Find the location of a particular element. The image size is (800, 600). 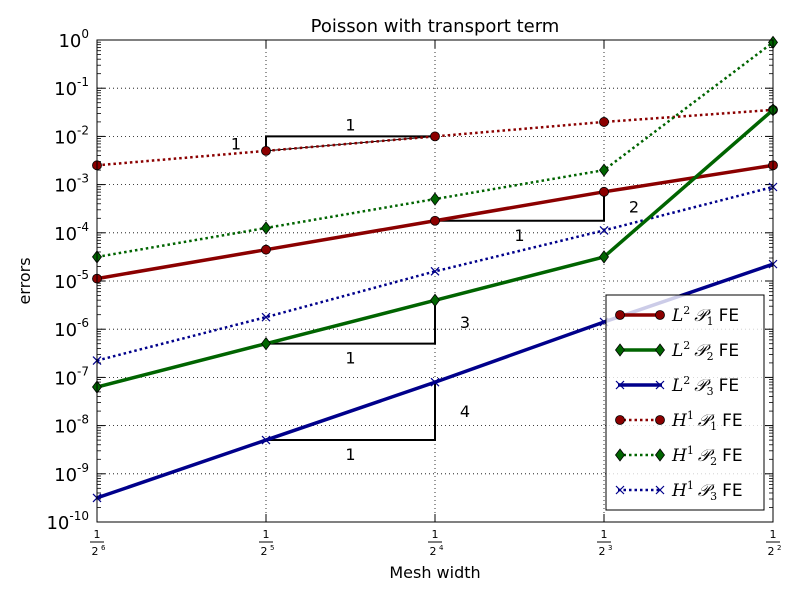

y-tick-label: 10⁻¹⁰ is located at coordinates (67, 521).